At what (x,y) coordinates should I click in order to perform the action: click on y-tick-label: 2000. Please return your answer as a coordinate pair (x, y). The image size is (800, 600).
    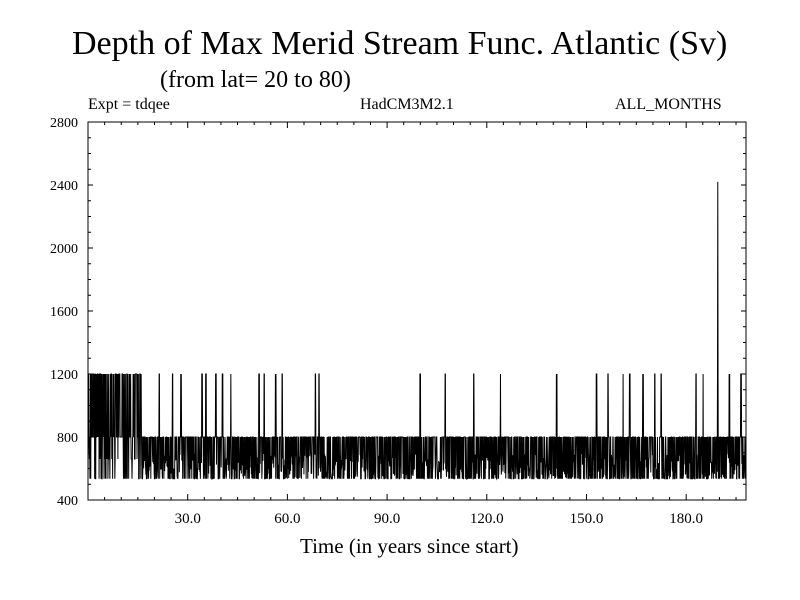
    Looking at the image, I should click on (64, 249).